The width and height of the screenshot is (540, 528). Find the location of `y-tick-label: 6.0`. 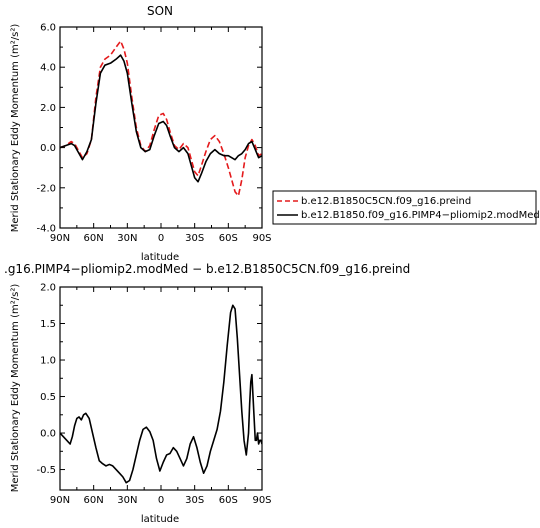

y-tick-label: 6.0 is located at coordinates (48, 28).